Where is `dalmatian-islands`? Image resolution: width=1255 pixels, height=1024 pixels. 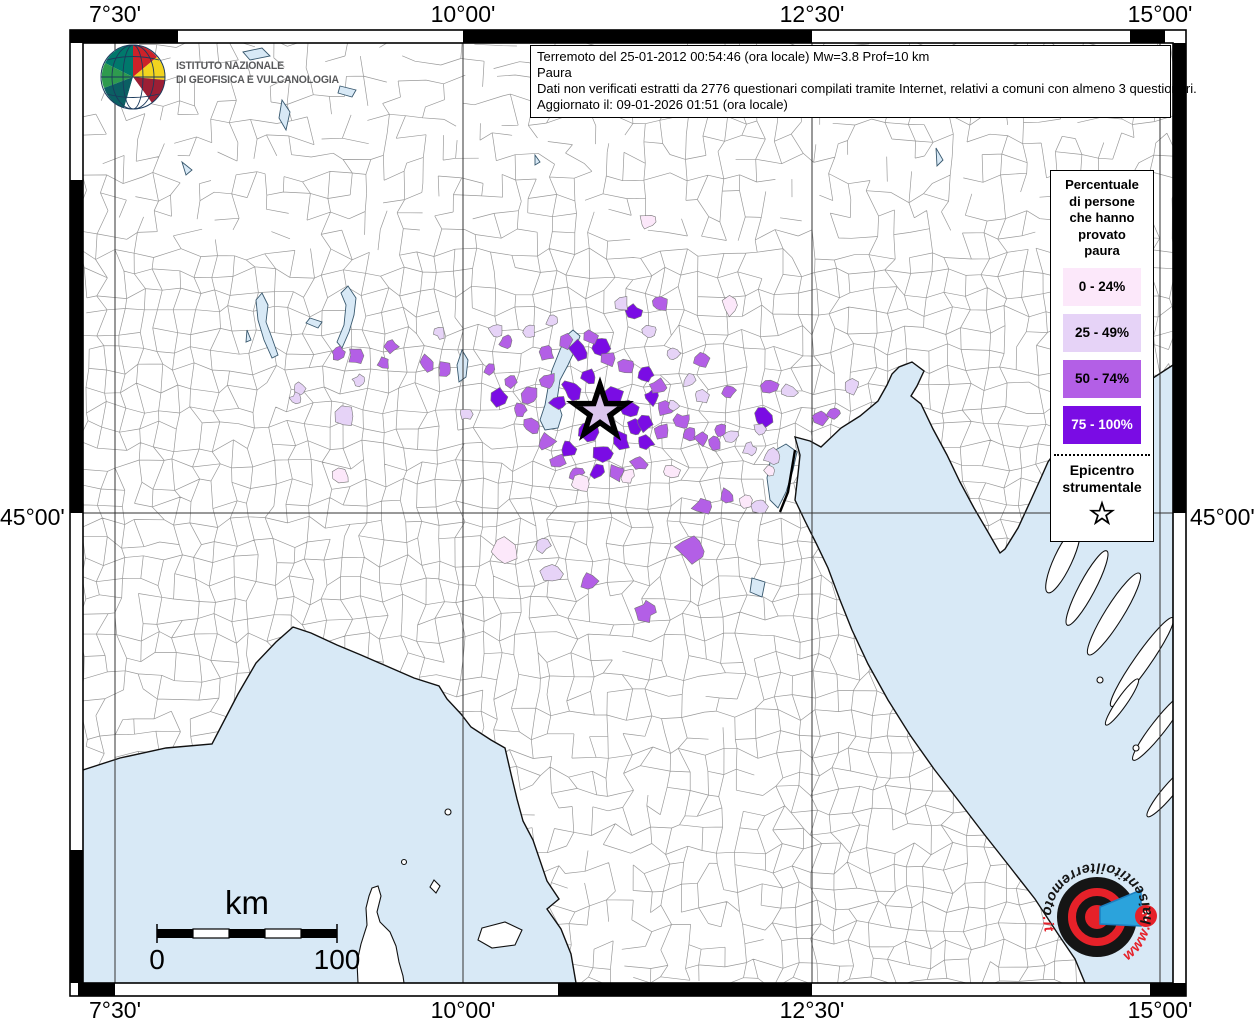 dalmatian-islands is located at coordinates (1109, 672).